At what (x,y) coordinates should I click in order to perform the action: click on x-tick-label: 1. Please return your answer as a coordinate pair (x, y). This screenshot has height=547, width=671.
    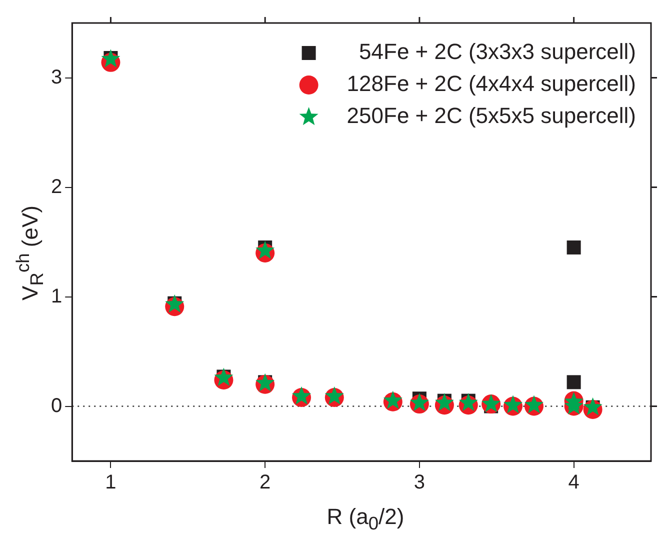
    Looking at the image, I should click on (110, 483).